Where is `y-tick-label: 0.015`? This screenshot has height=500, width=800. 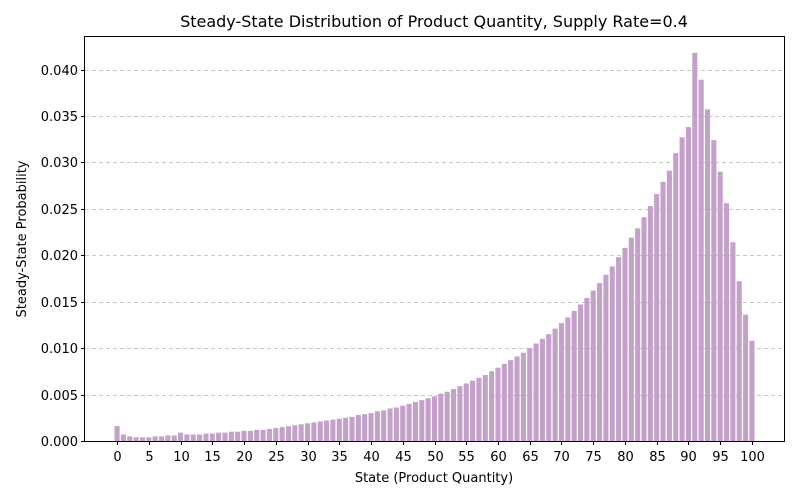 y-tick-label: 0.015 is located at coordinates (59, 303).